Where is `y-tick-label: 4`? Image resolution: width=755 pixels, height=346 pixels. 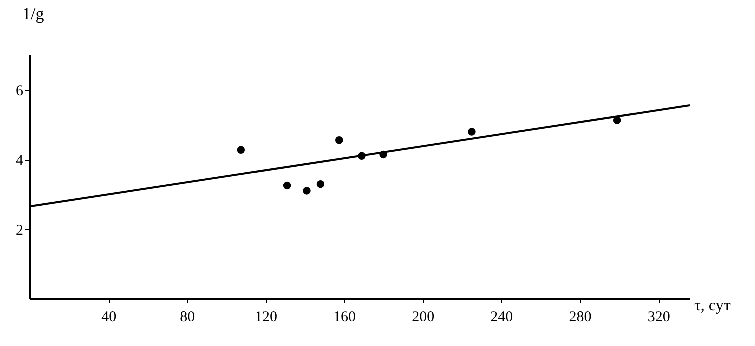 y-tick-label: 4 is located at coordinates (20, 161).